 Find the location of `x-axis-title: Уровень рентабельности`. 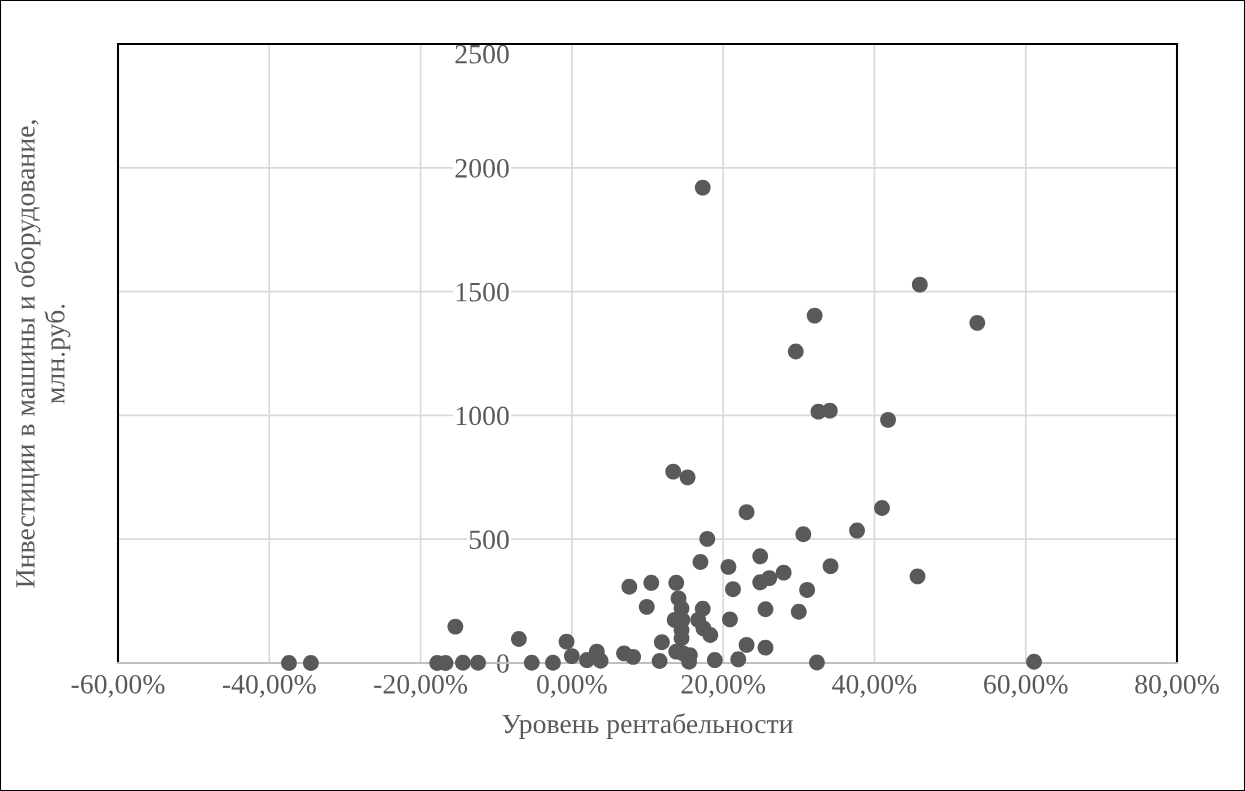

x-axis-title: Уровень рентабельности is located at coordinates (647, 726).